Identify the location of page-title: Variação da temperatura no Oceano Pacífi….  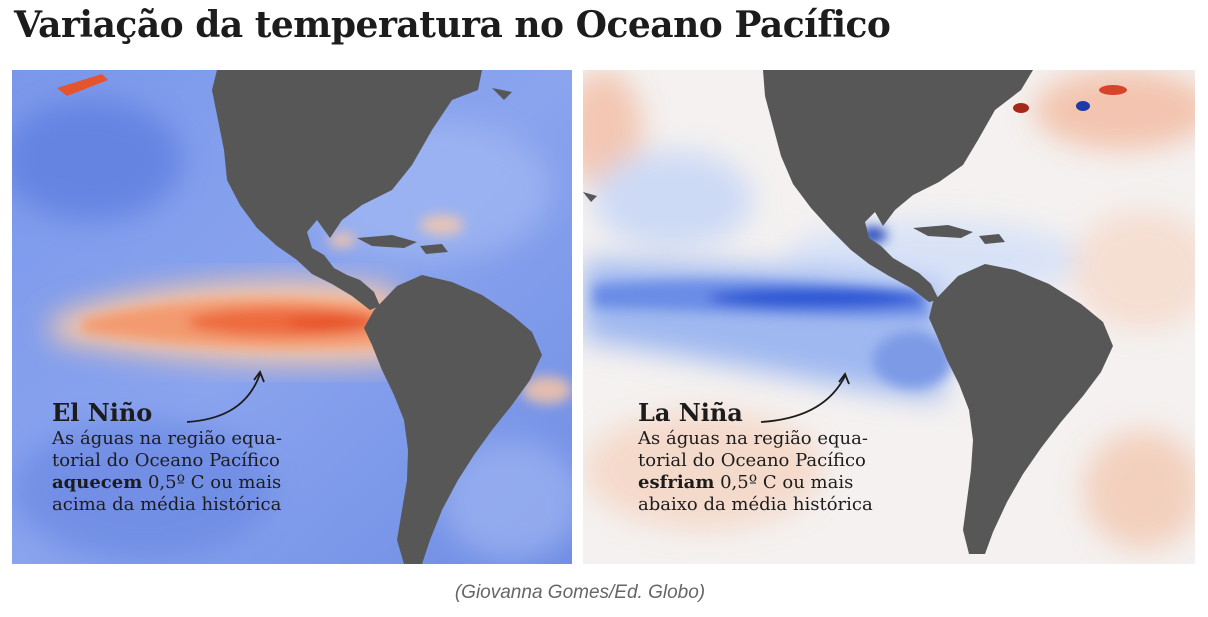
(452, 25).